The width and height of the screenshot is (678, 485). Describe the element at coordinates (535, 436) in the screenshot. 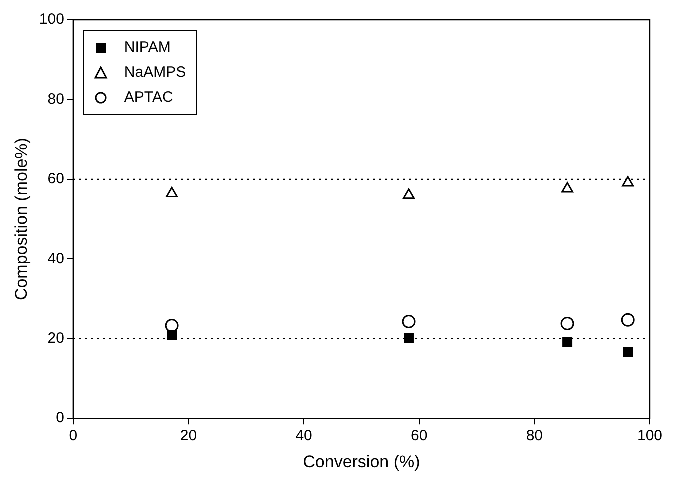

I see `x-tick-label: 80` at that location.